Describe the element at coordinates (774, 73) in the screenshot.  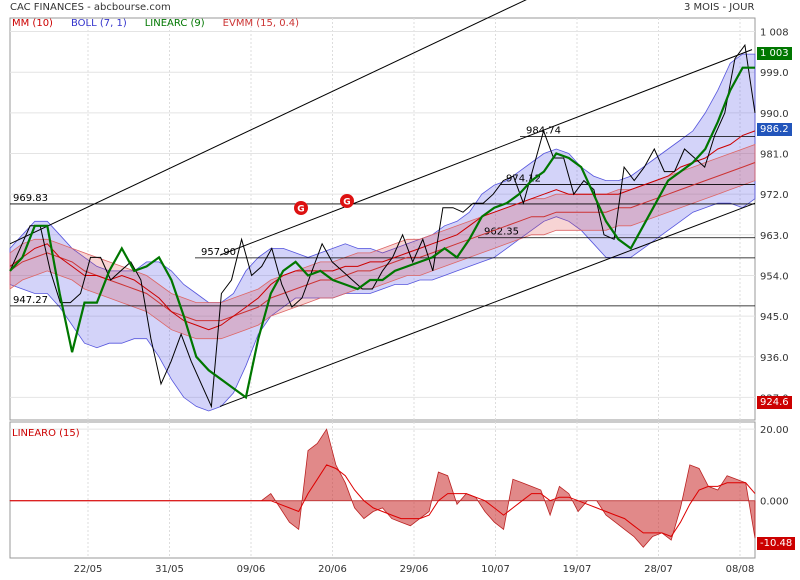
I see `y-tick-label: 999.0` at that location.